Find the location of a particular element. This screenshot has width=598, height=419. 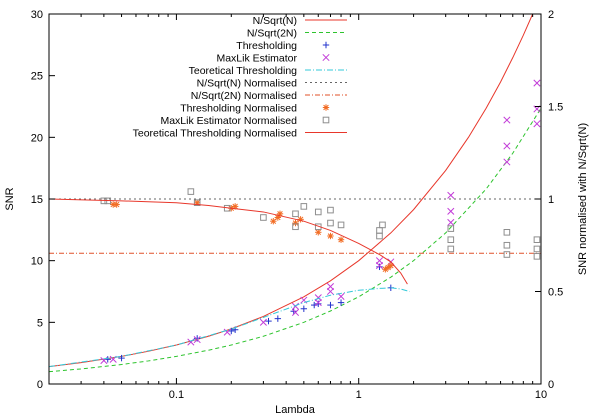

legend-entry-n-sqrt-n: N/Sqrt(N) is located at coordinates (300, 21).